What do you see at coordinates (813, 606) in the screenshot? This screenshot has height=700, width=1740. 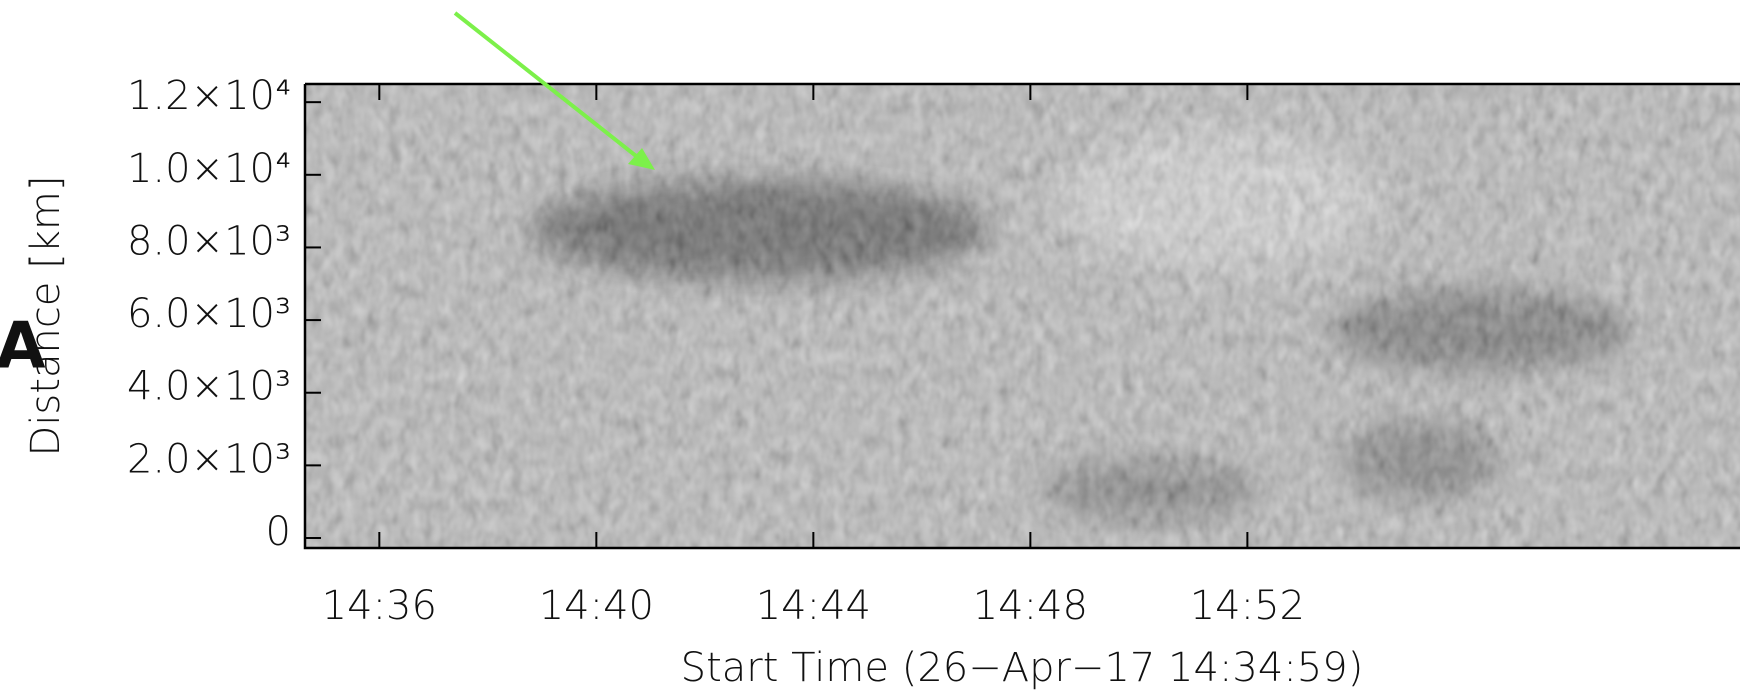 I see `x-tick-label: 14:44` at bounding box center [813, 606].